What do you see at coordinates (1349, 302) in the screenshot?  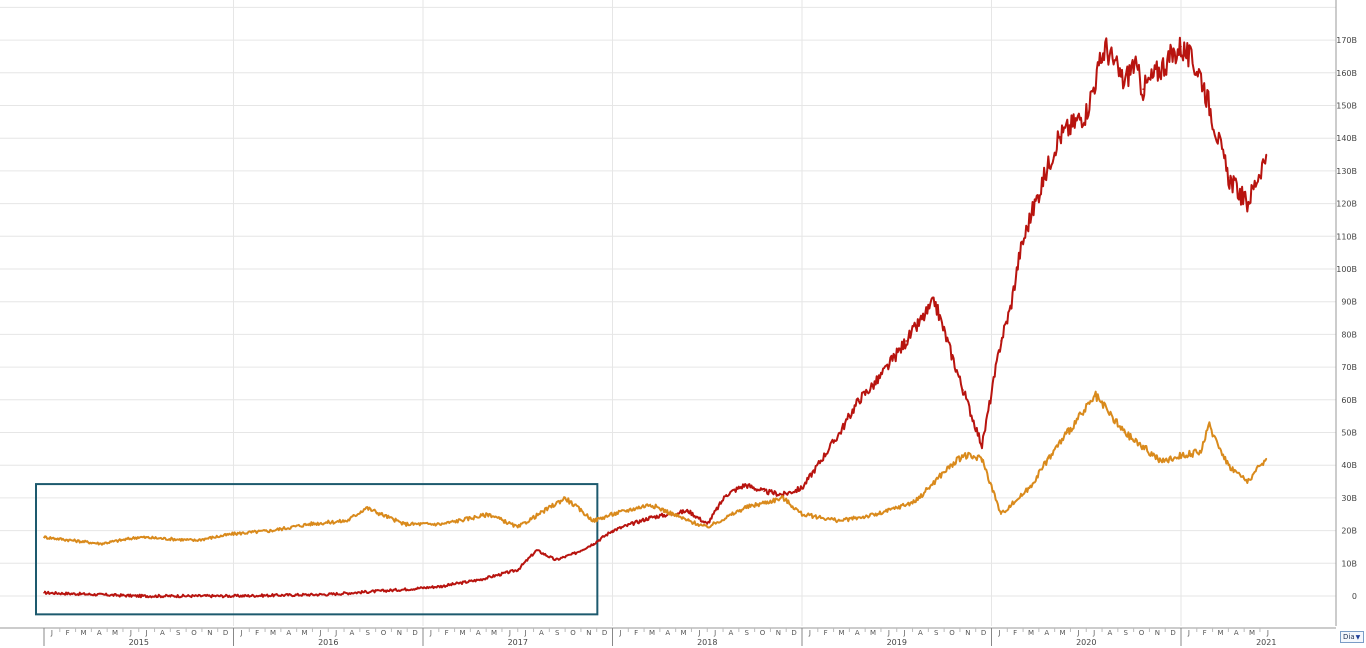 I see `y-tick-label: 90B` at bounding box center [1349, 302].